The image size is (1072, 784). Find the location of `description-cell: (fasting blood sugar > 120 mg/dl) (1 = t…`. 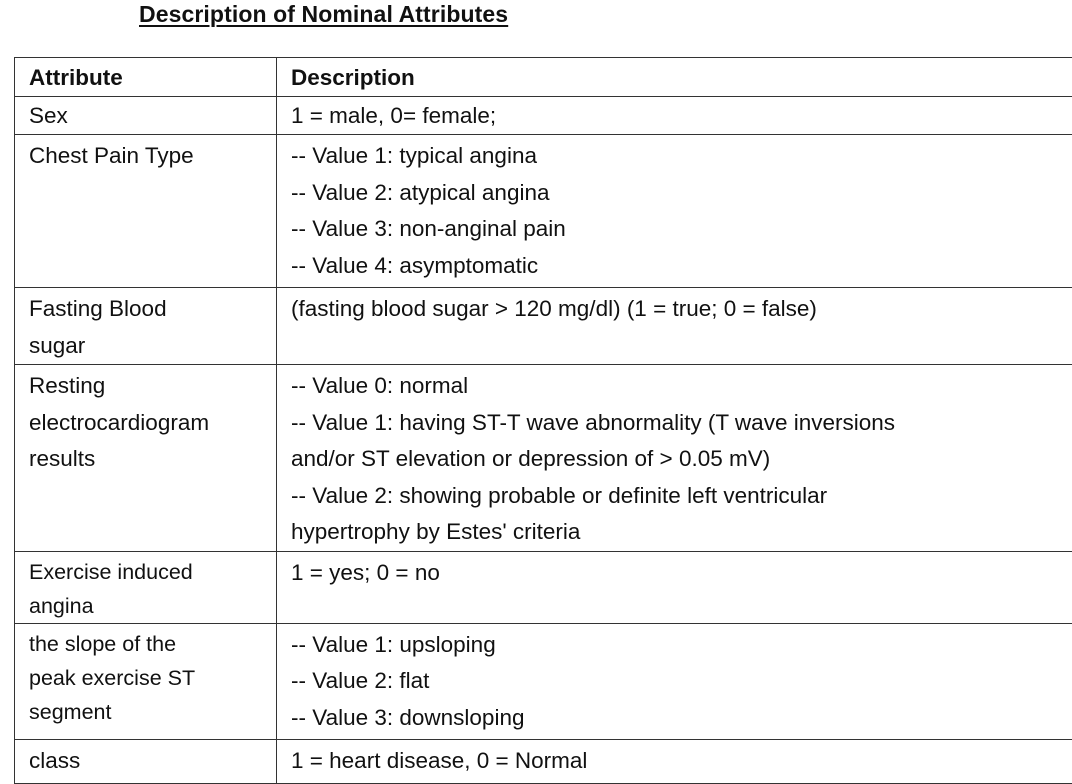

description-cell: (fasting blood sugar > 120 mg/dl) (1 = t… is located at coordinates (674, 326).